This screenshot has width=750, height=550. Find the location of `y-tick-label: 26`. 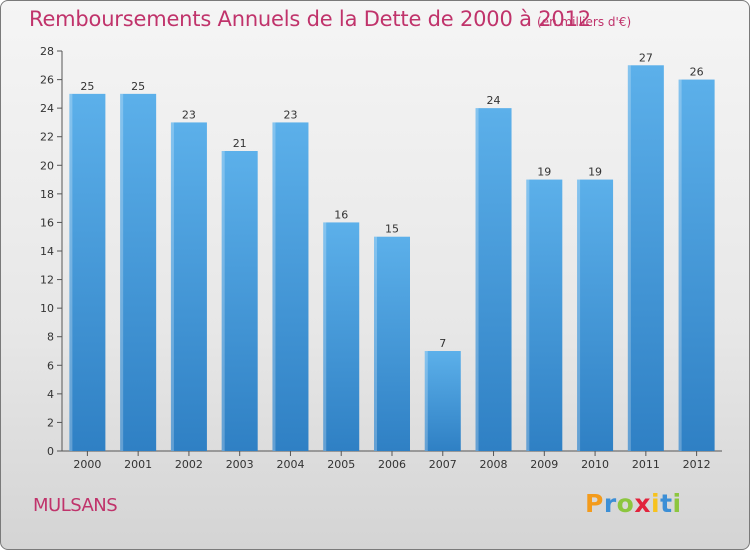

y-tick-label: 26 is located at coordinates (47, 80).